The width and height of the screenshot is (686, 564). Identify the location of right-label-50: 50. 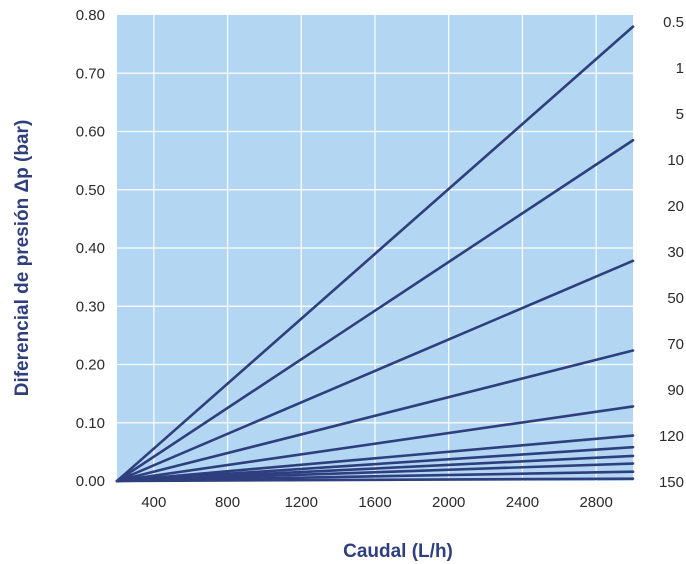
(675, 298).